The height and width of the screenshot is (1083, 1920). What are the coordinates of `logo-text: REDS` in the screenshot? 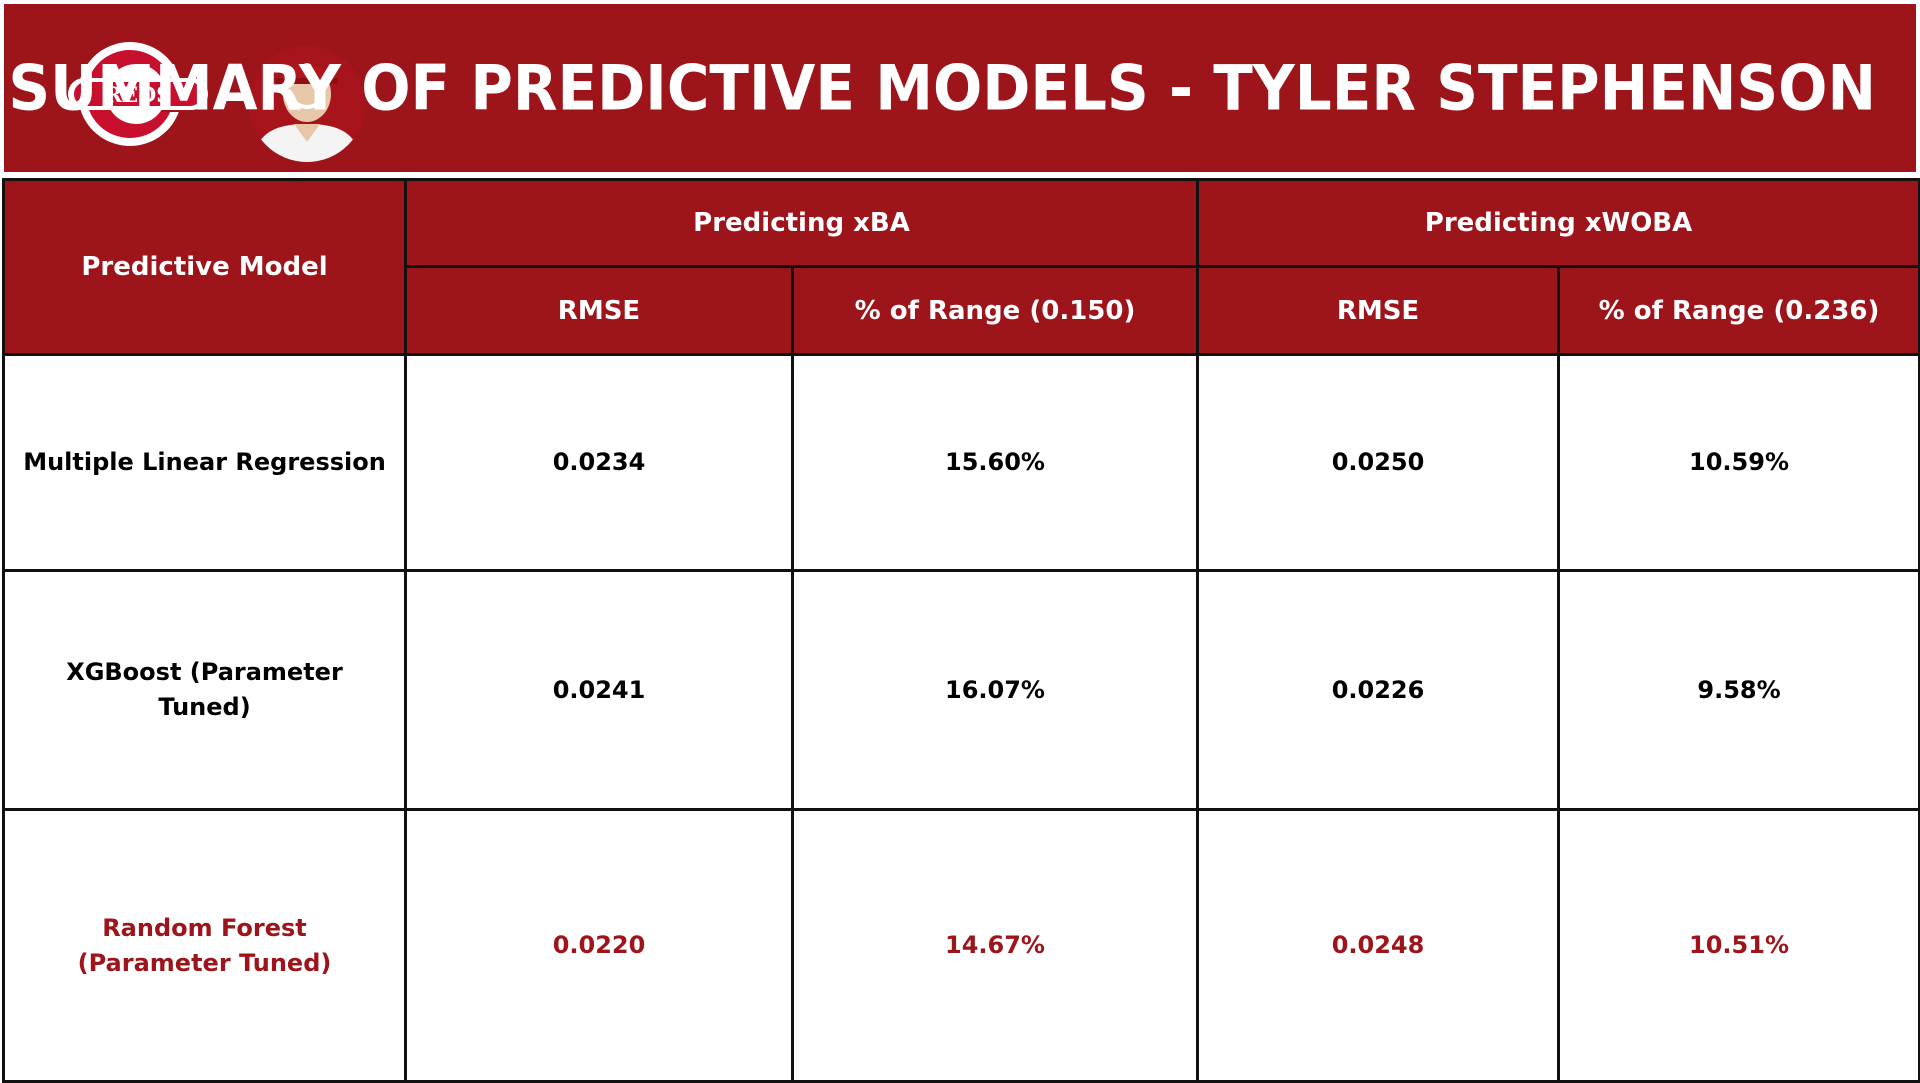 It's located at (138, 94).